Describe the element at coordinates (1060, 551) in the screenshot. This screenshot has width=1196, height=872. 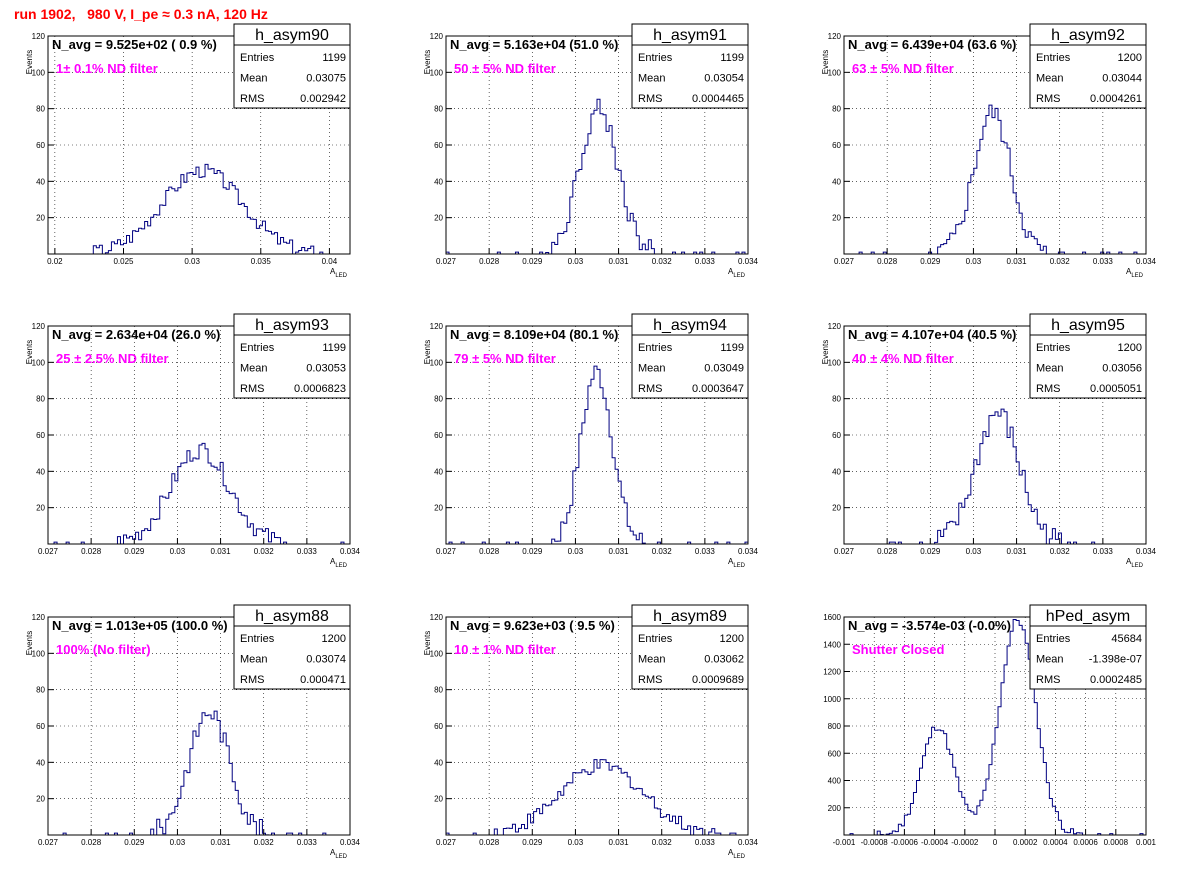
I see `x-tick-label: 0.032` at that location.